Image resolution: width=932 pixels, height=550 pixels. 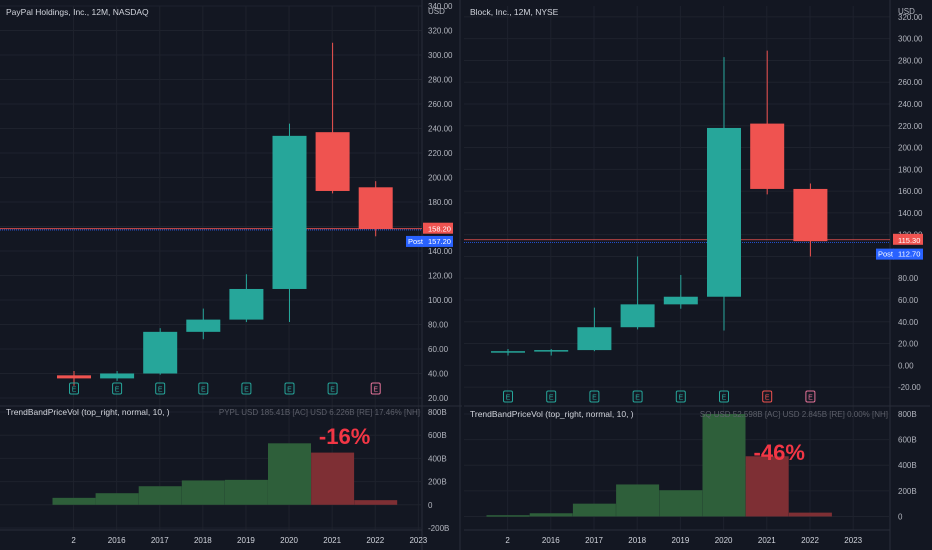 What do you see at coordinates (438, 528) in the screenshot?
I see `volume-y-tick-label: -200B` at bounding box center [438, 528].